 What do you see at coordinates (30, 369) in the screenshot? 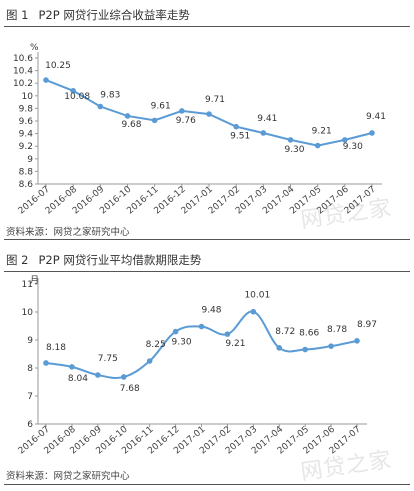
I see `y-tick-label: 8` at bounding box center [30, 369].